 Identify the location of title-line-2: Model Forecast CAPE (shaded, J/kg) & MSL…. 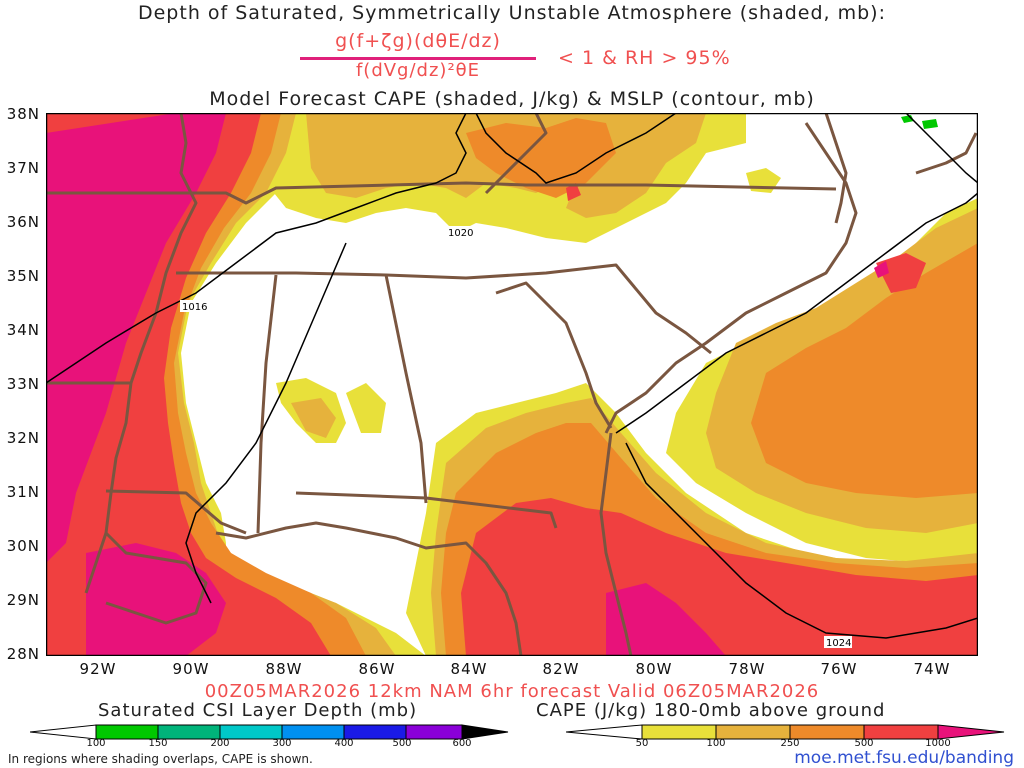
(512, 99).